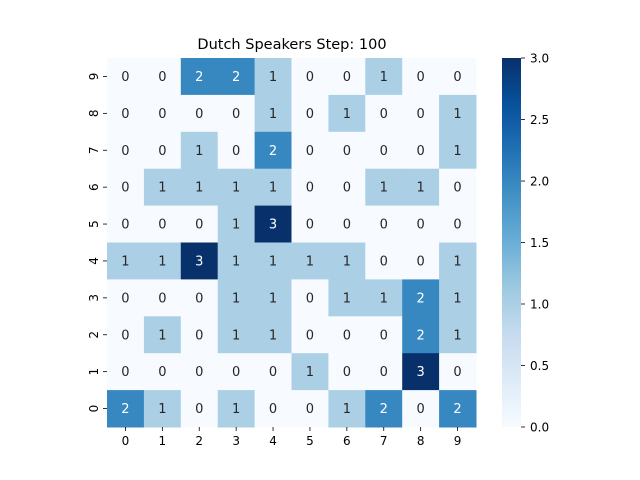  What do you see at coordinates (94, 261) in the screenshot?
I see `y-tick-label: 4` at bounding box center [94, 261].